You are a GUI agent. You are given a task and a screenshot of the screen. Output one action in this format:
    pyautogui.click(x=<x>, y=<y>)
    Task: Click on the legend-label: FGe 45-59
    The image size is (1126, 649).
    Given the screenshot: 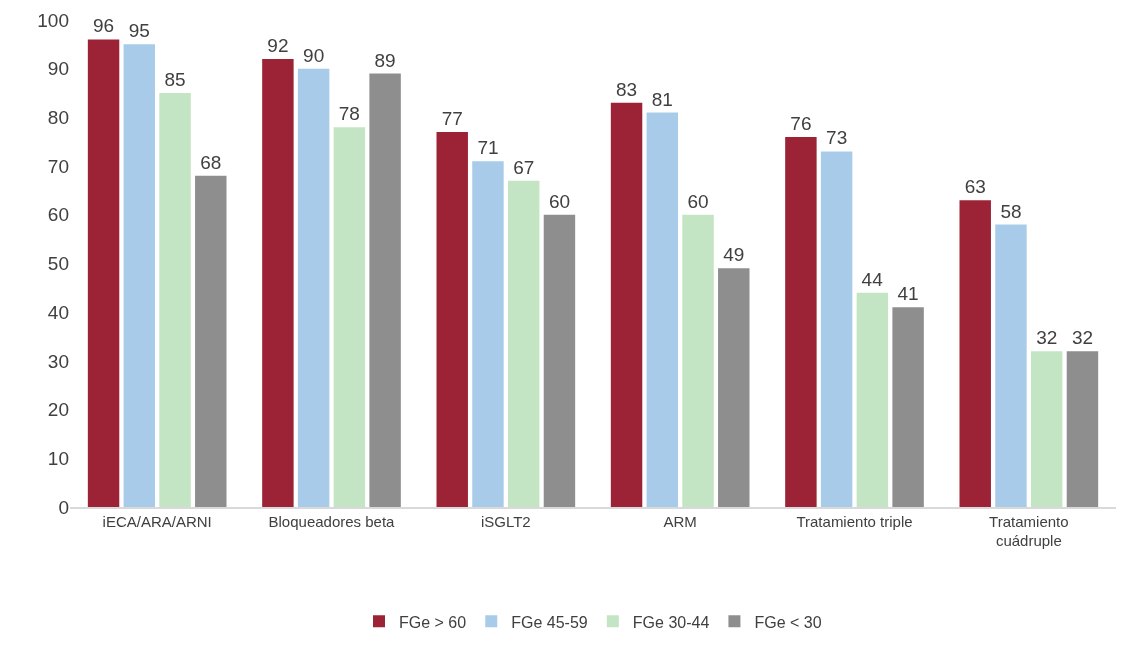 What is the action you would take?
    pyautogui.click(x=549, y=622)
    